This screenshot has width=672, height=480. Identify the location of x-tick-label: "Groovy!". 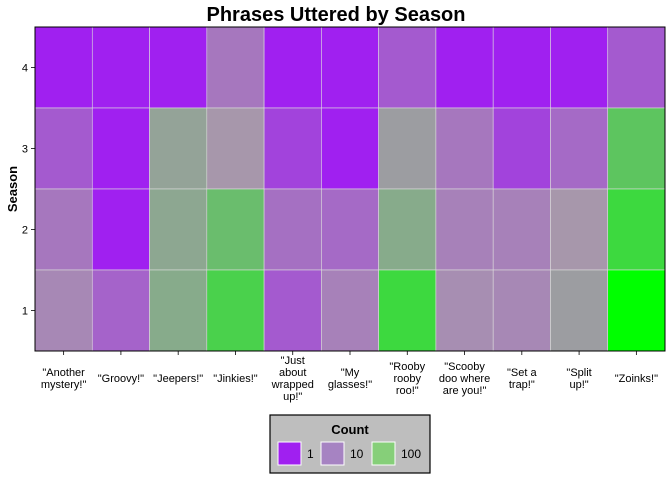
(121, 379).